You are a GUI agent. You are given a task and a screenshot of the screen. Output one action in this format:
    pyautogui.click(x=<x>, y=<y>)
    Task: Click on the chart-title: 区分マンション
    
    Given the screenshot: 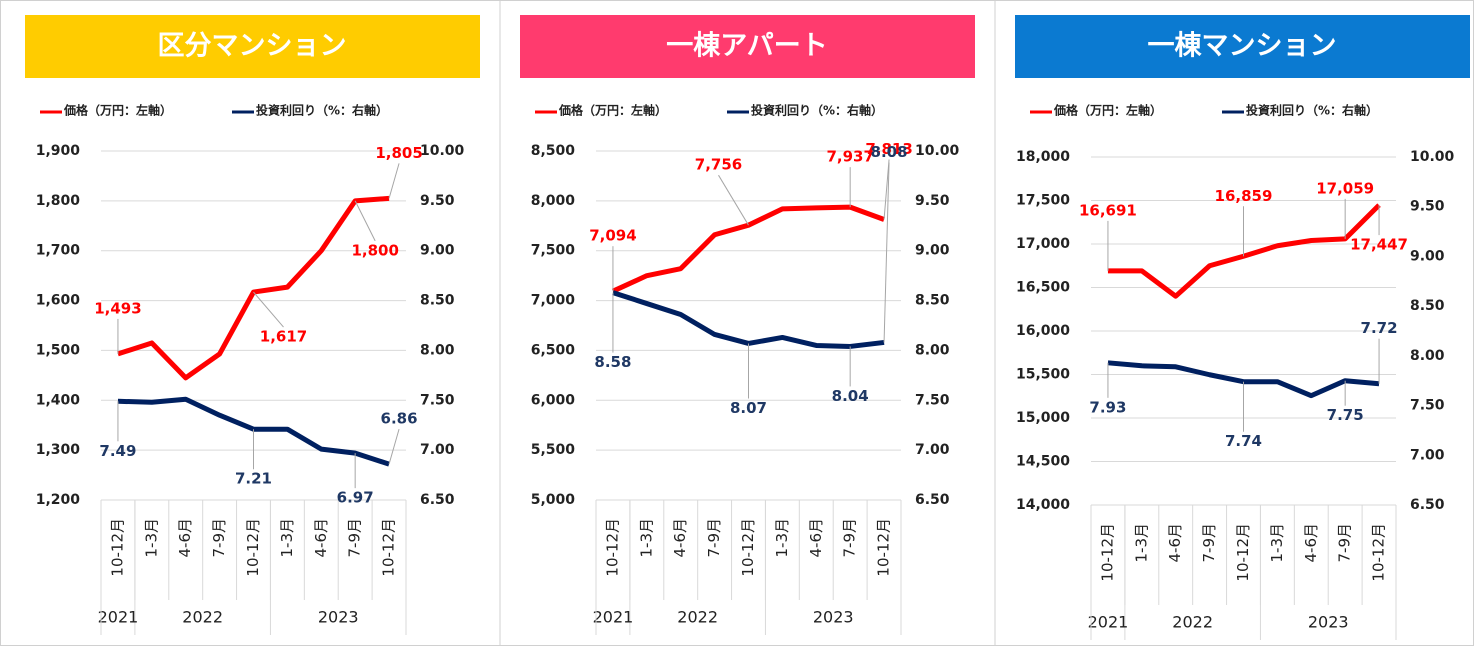 What is the action you would take?
    pyautogui.click(x=252, y=46)
    